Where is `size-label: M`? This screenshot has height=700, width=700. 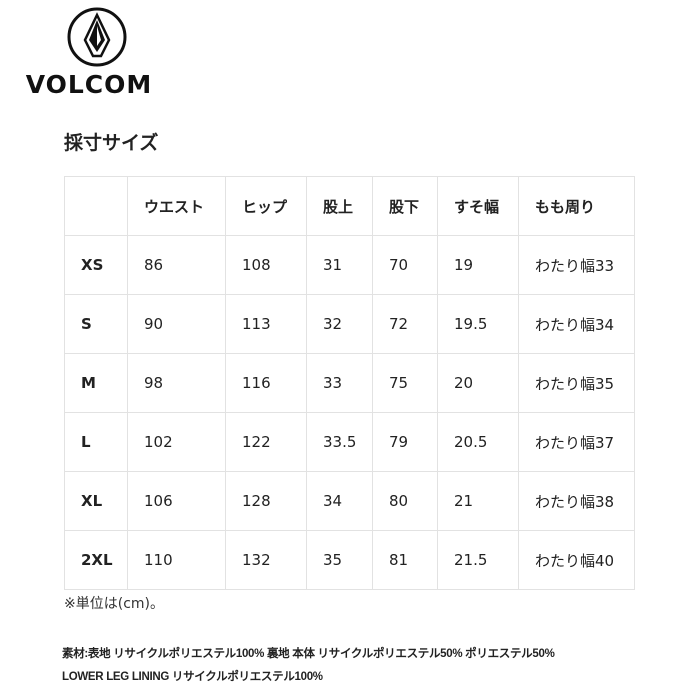 size-label: M is located at coordinates (96, 383).